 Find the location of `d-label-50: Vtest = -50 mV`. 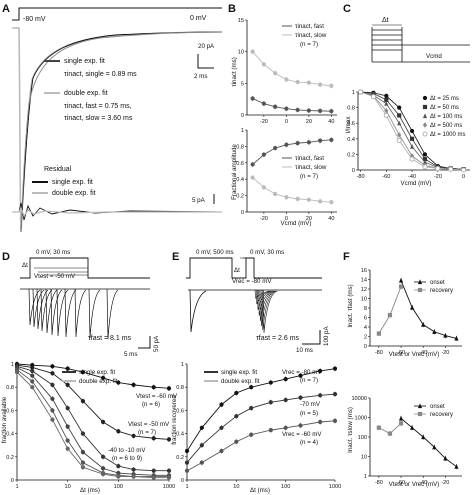

d-label-50: Vtest = -50 mV is located at coordinates (149, 424).